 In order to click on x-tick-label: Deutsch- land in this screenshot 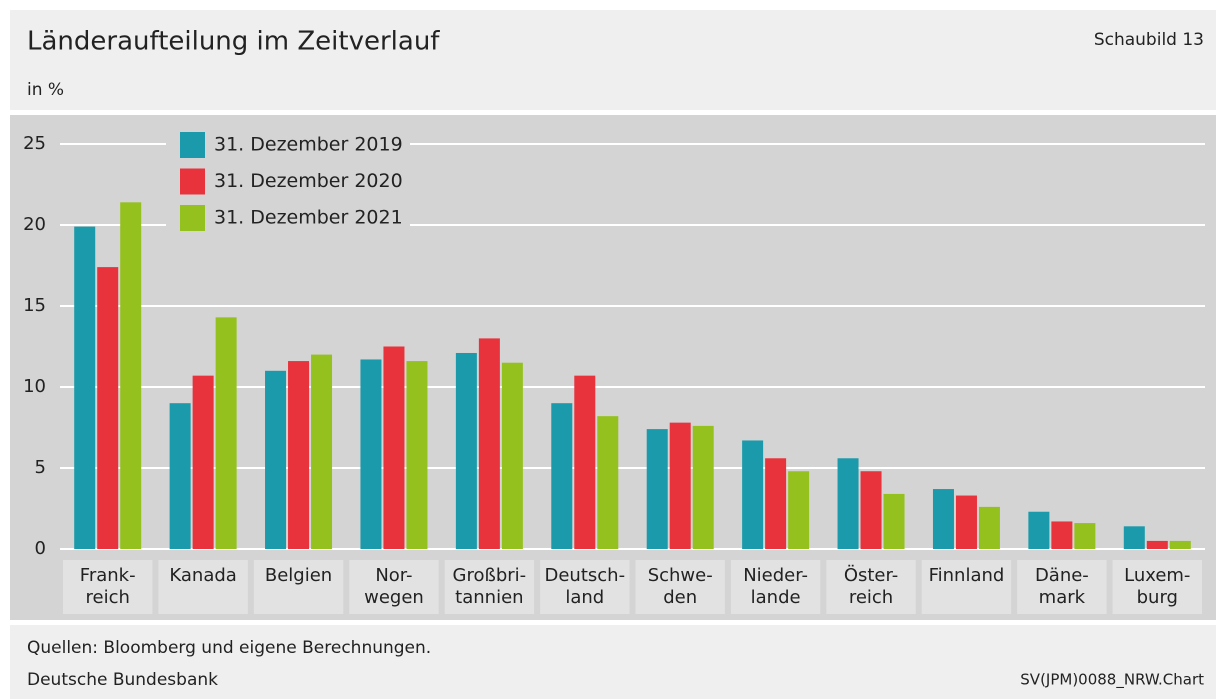, I will do `click(585, 586)`.